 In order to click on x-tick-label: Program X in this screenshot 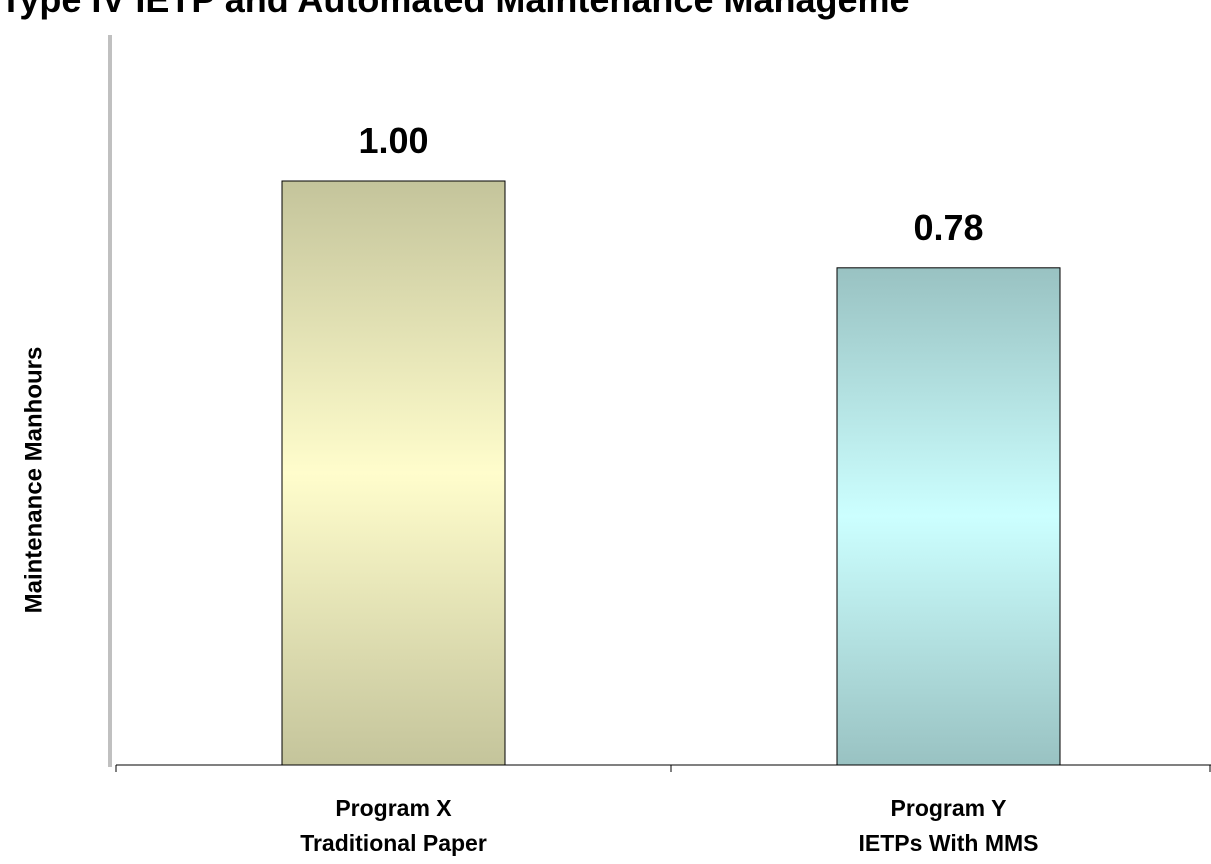, I will do `click(393, 808)`.